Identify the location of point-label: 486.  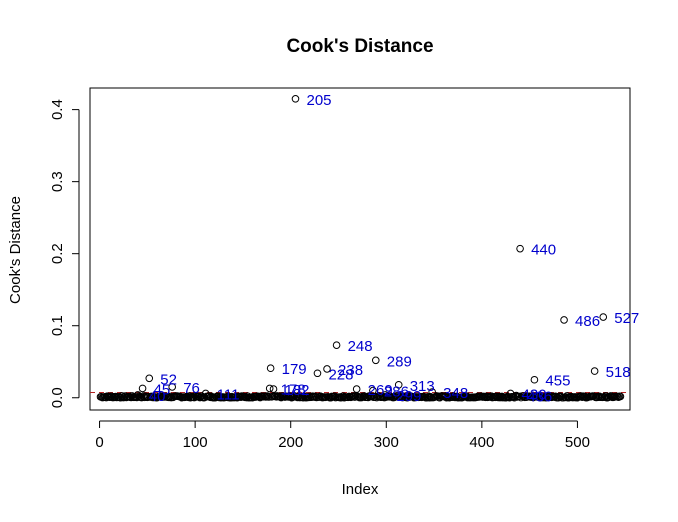
(587, 321).